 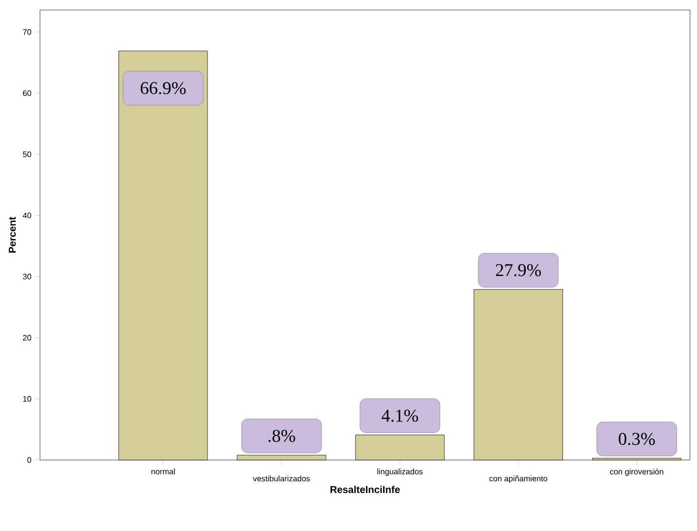 What do you see at coordinates (12, 234) in the screenshot?
I see `y-axis-title: Percent` at bounding box center [12, 234].